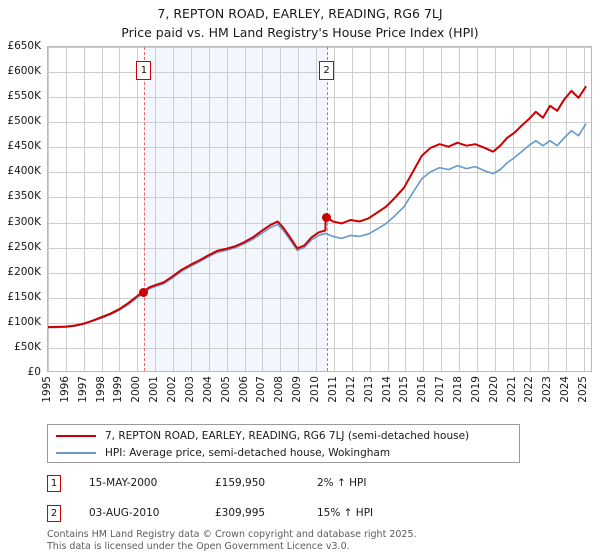 The image size is (600, 560). What do you see at coordinates (240, 483) in the screenshot?
I see `transaction-price-1: £159,950` at bounding box center [240, 483].